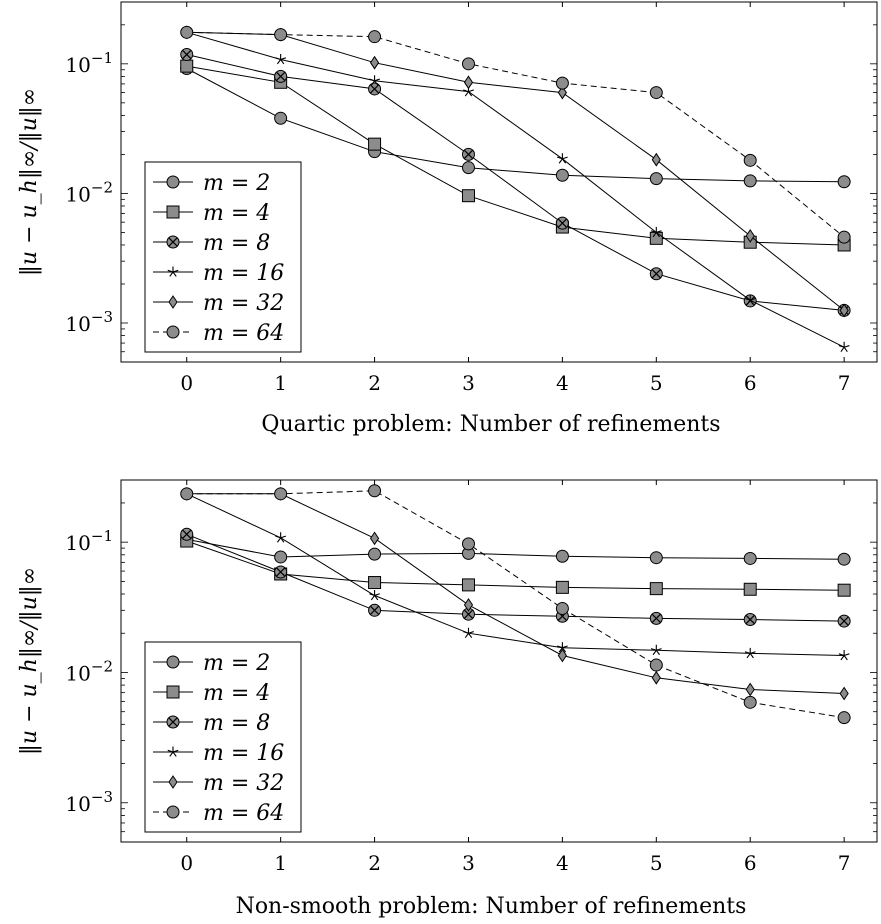 Image resolution: width=881 pixels, height=924 pixels. What do you see at coordinates (844, 383) in the screenshot?
I see `x-tick-label: 7` at bounding box center [844, 383].